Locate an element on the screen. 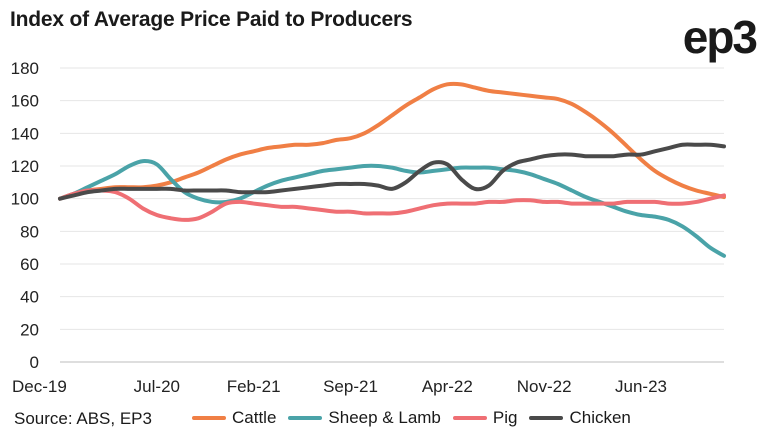  legend-item-cattle: Cattle is located at coordinates (234, 418).